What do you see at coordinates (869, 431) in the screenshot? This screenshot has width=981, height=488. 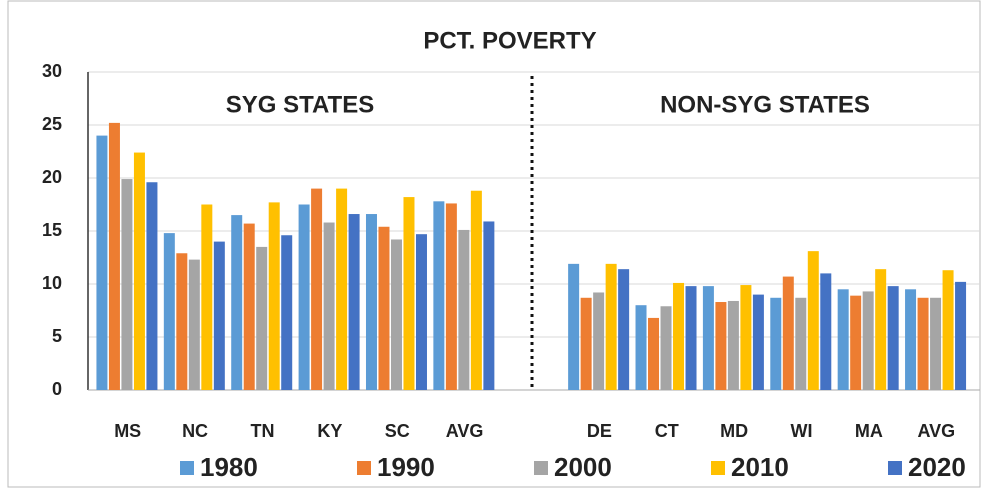 I see `x-tick-label: MA` at bounding box center [869, 431].